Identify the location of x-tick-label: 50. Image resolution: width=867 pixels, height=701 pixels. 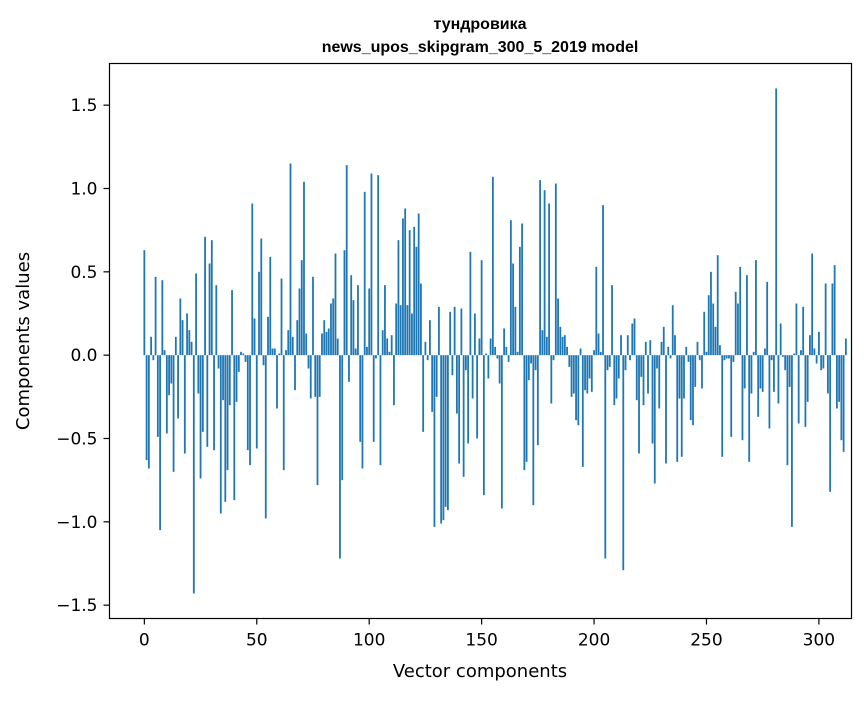
(257, 641).